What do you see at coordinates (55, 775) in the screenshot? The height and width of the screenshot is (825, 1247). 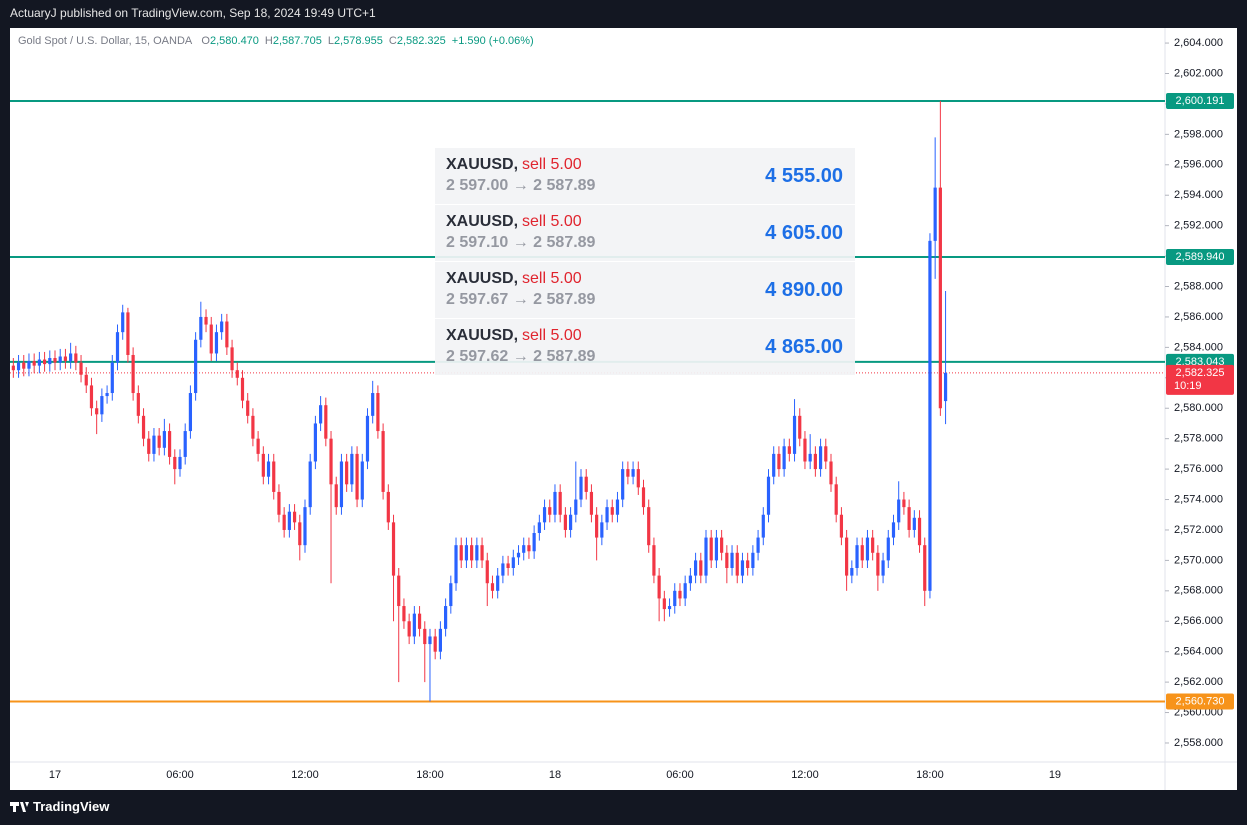 I see `x-tick-label: 17` at bounding box center [55, 775].